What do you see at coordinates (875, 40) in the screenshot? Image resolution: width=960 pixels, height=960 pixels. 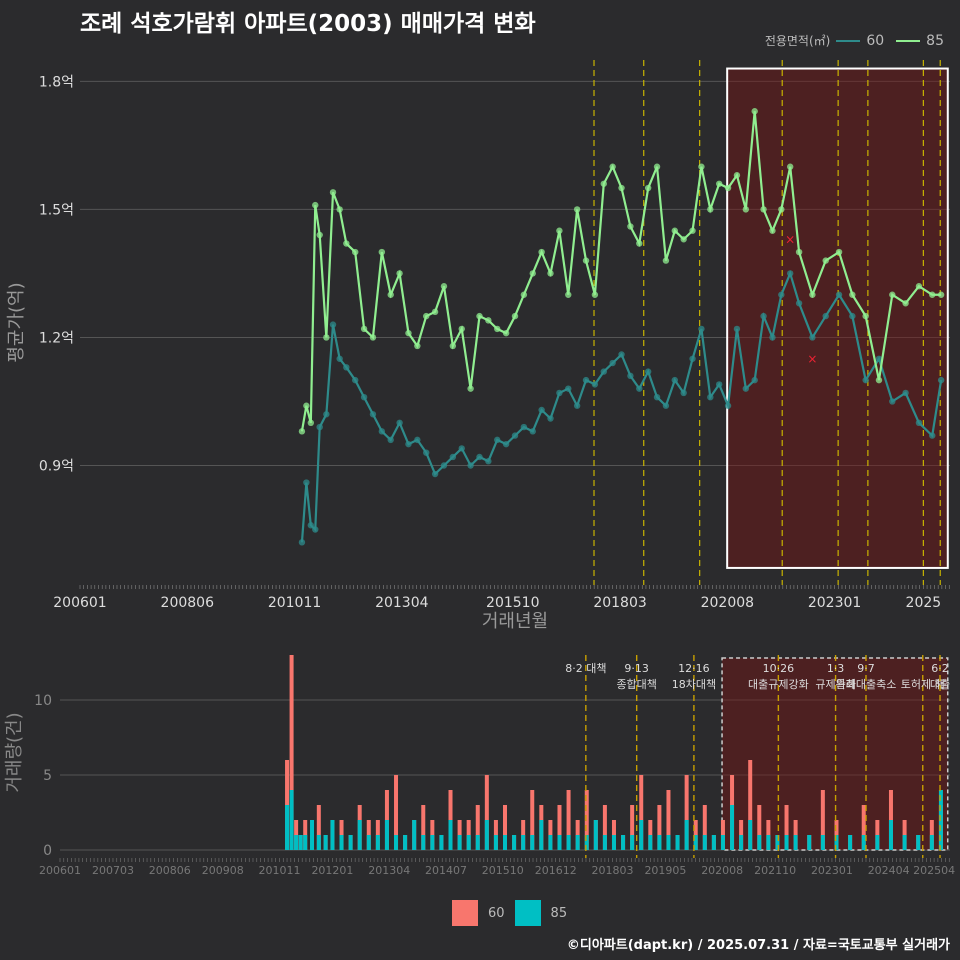 I see `legend-label-60: 60` at bounding box center [875, 40].